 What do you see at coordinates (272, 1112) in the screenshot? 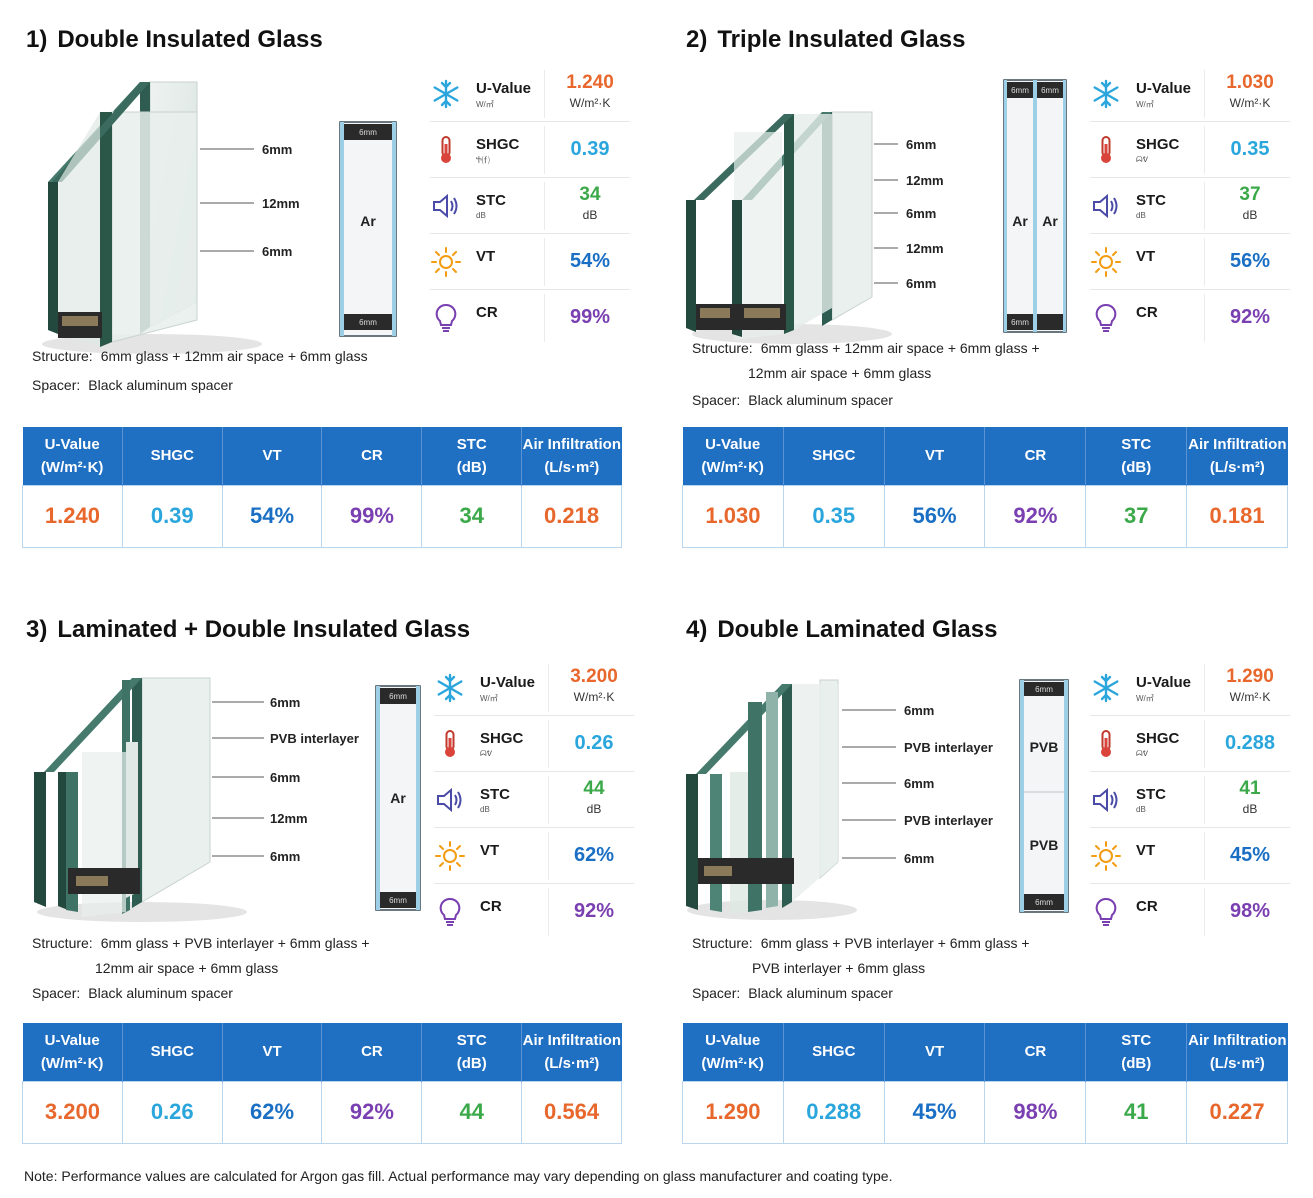
I see `table-cell: 62%` at bounding box center [272, 1112].